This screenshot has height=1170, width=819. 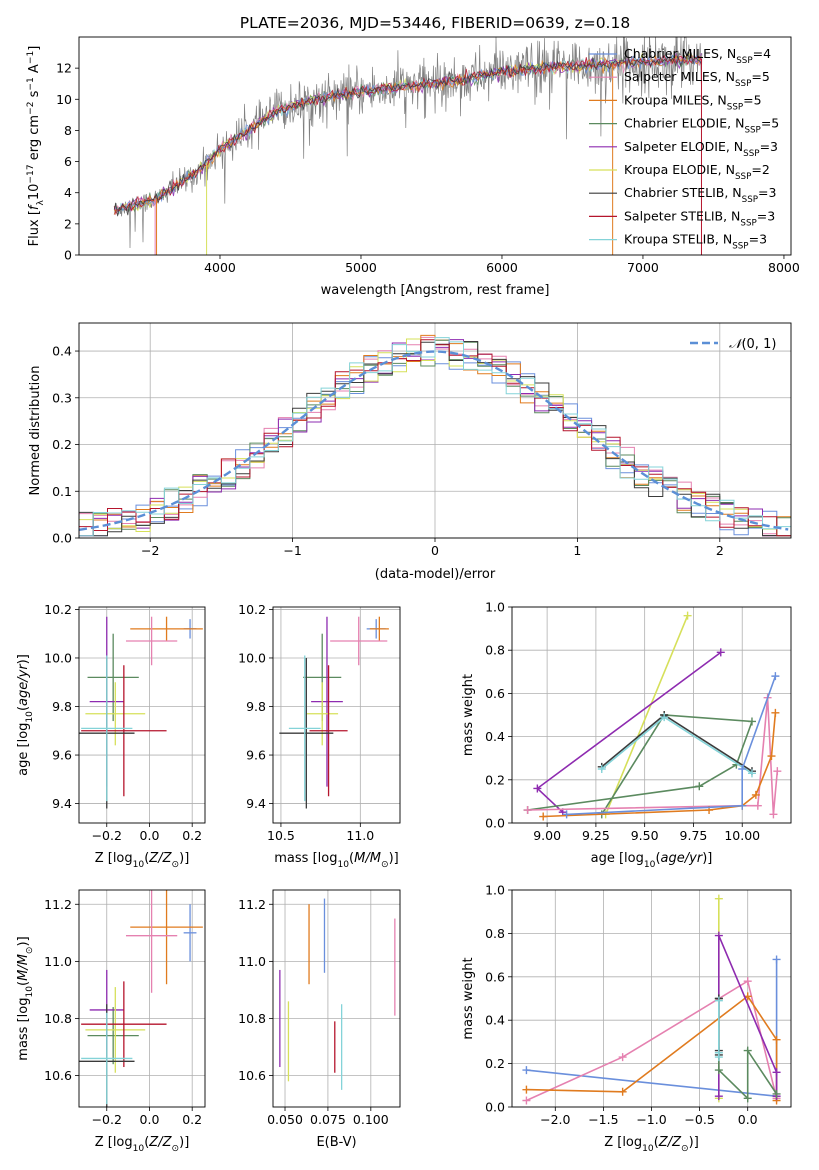 I want to click on x-tick-label: 7000, so click(x=643, y=267).